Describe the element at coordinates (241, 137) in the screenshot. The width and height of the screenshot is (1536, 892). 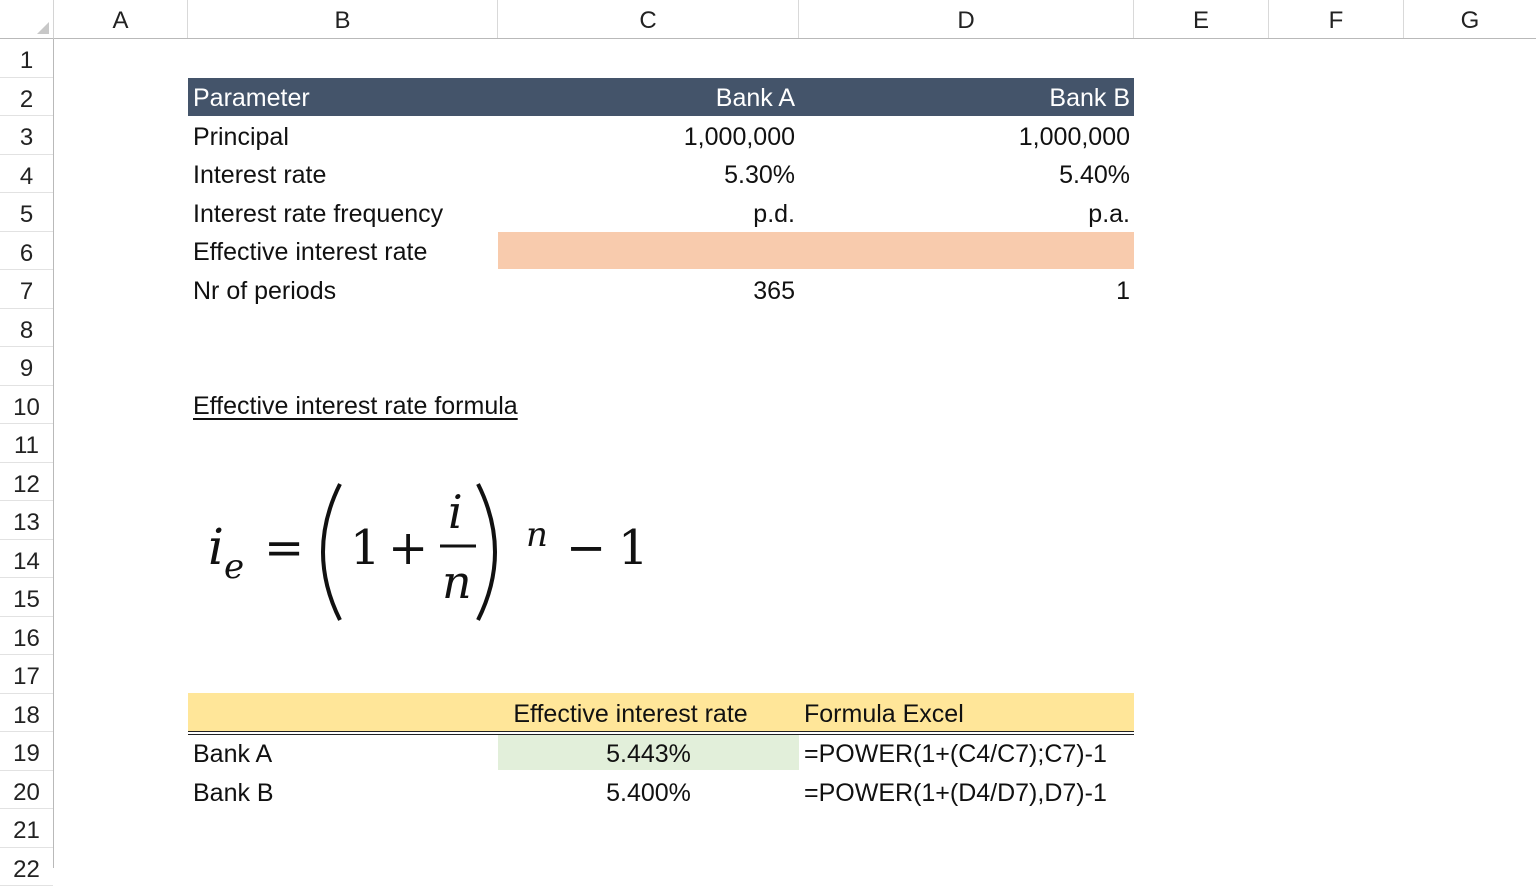
I see `cell-b3: Principal` at that location.